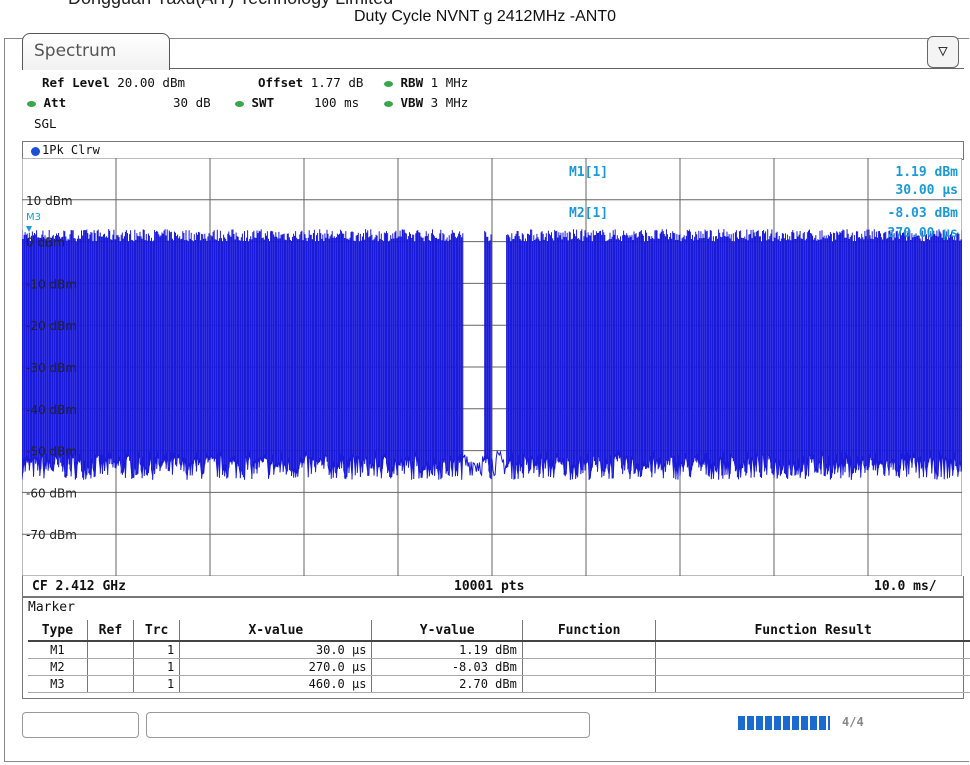 This screenshot has width=970, height=765. I want to click on vbw-setting: VBW 3 MHz, so click(426, 102).